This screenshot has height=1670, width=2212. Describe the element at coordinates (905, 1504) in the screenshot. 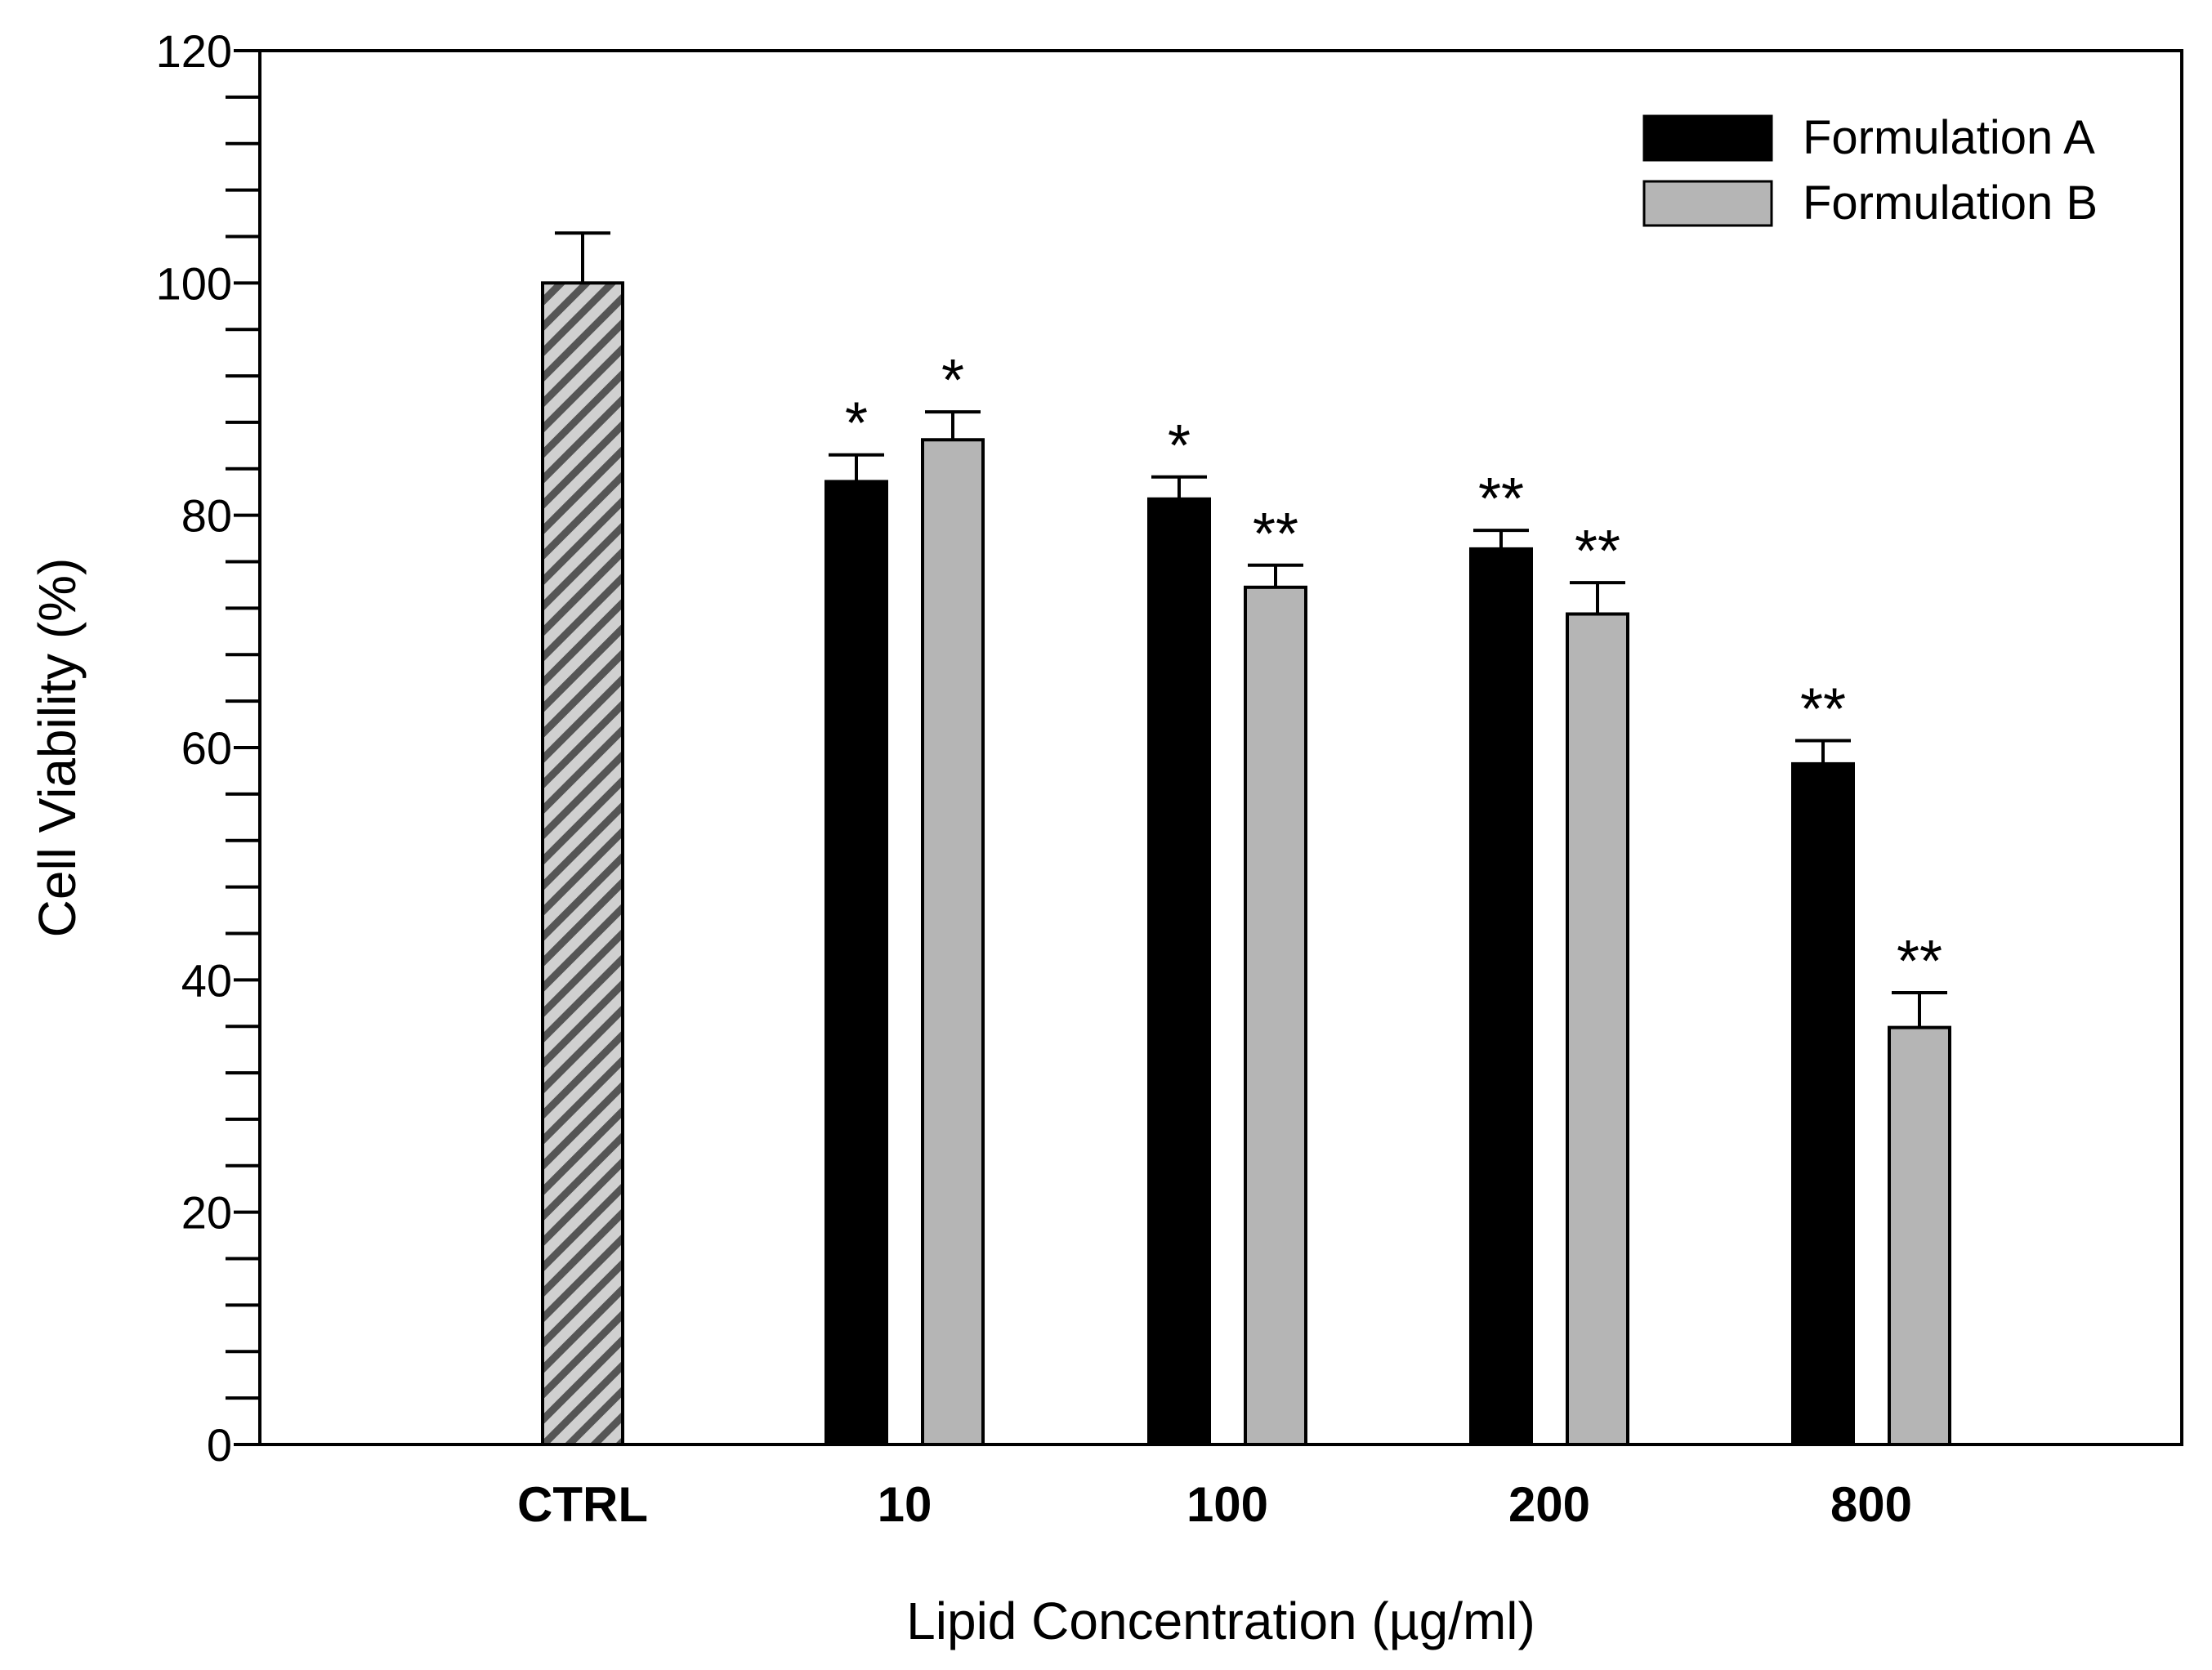

I see `x-tick-label: 10` at that location.